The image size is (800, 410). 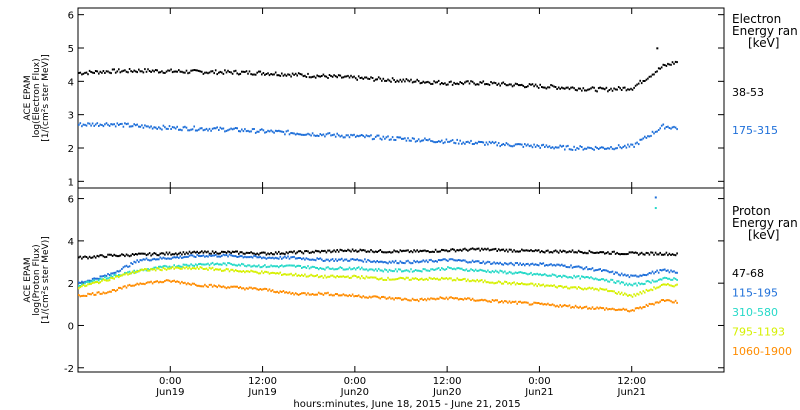 I want to click on x-tick-time-label: 0:00, so click(x=170, y=381).